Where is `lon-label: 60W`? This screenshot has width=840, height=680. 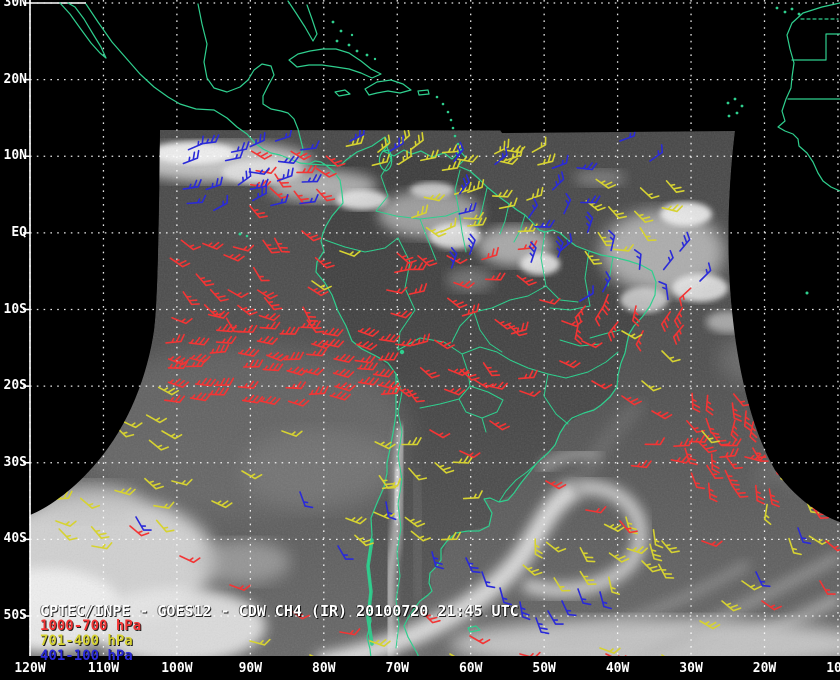
lon-label: 60W is located at coordinates (470, 668).